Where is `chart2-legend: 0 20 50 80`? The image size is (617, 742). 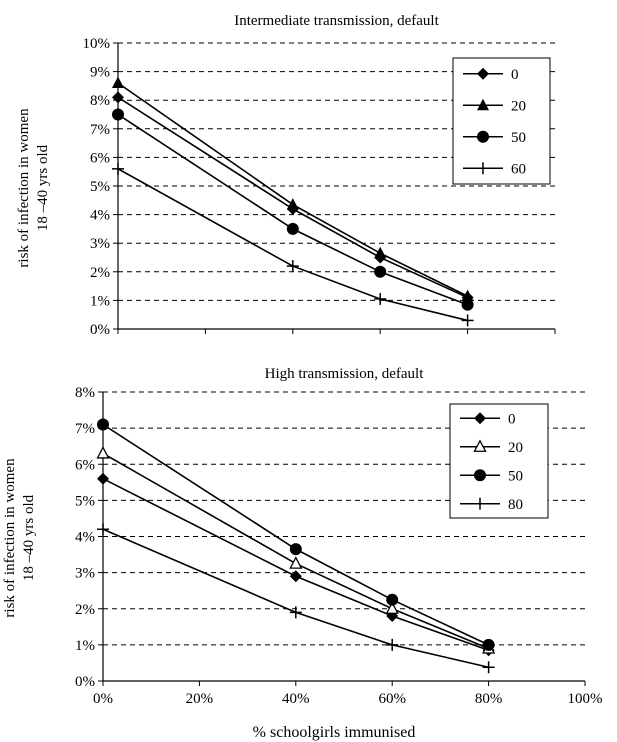
chart2-legend: 0 20 50 80 is located at coordinates (499, 461).